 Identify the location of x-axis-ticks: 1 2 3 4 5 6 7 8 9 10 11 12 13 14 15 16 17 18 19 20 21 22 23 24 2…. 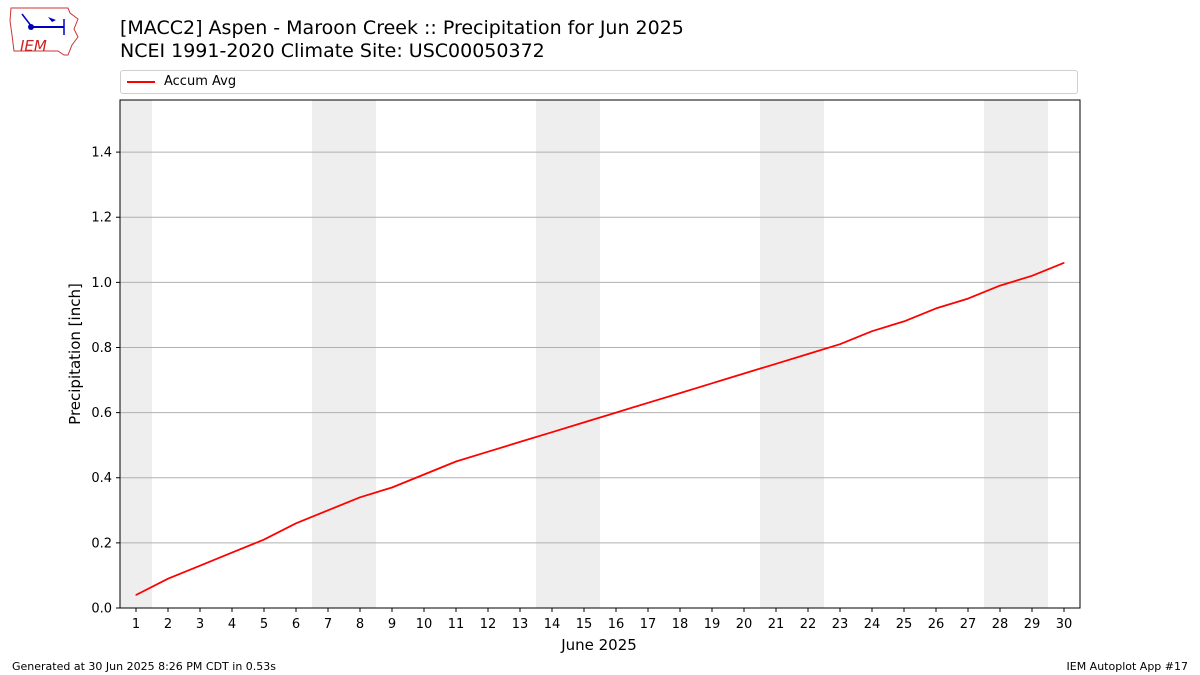
(602, 620).